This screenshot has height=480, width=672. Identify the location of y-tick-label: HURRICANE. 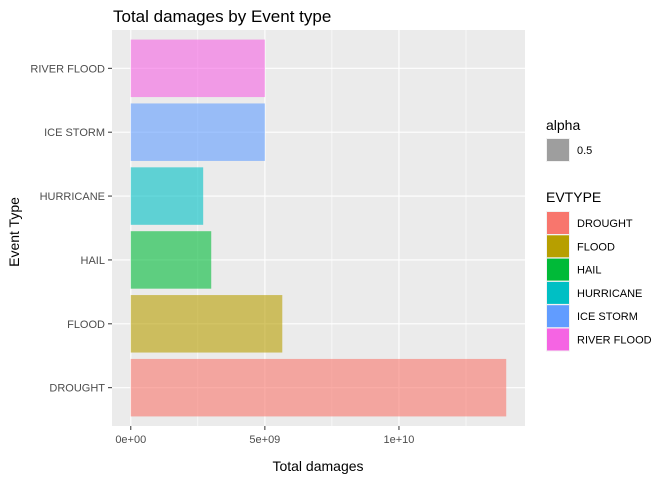
(72, 197).